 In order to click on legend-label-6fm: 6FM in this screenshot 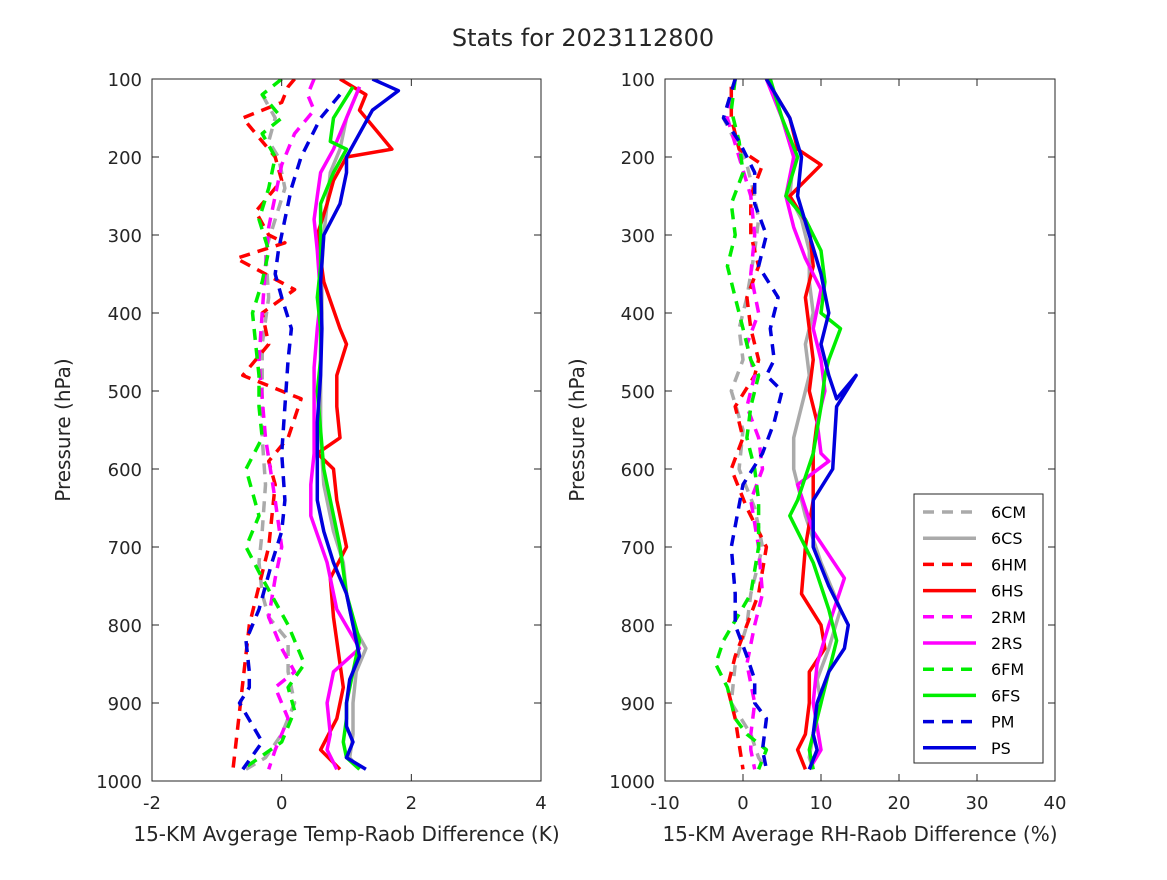, I will do `click(1007, 669)`.